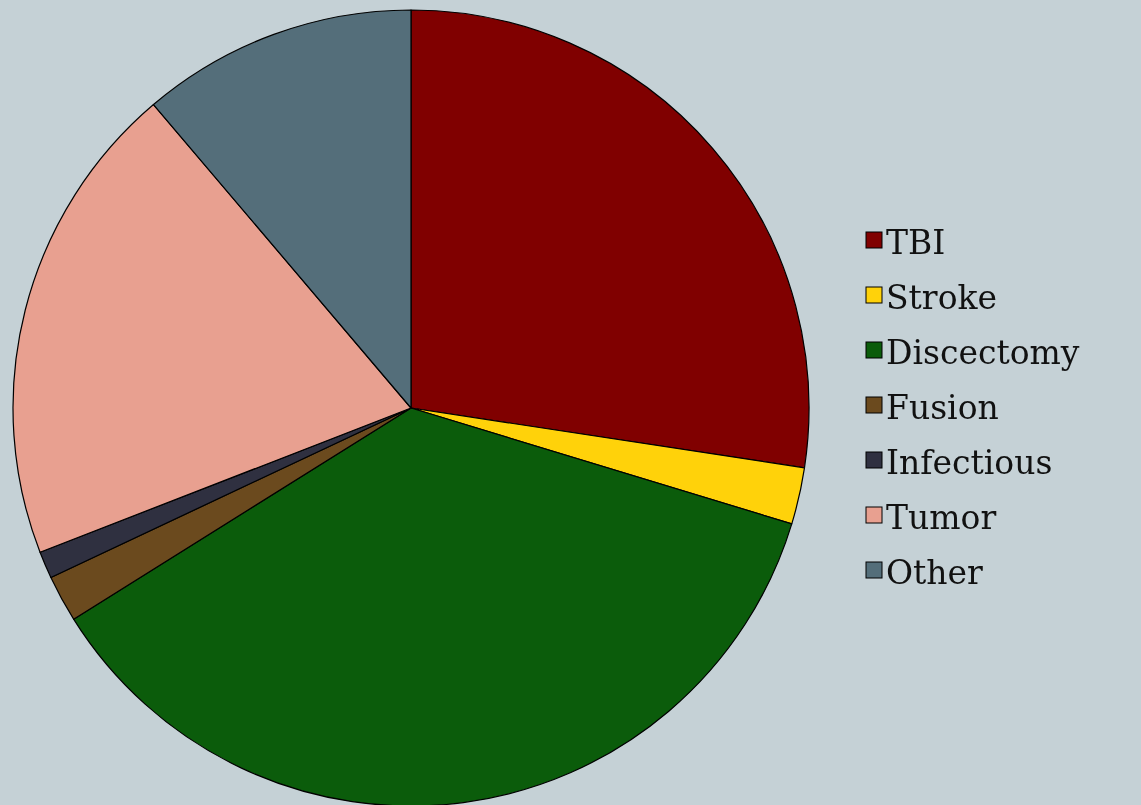 The width and height of the screenshot is (1141, 805). I want to click on legend-label: Other, so click(935, 572).